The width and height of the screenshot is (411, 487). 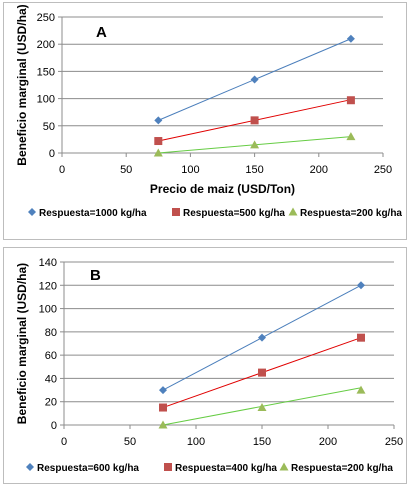 I want to click on y-tick-label: 40, so click(x=51, y=379).